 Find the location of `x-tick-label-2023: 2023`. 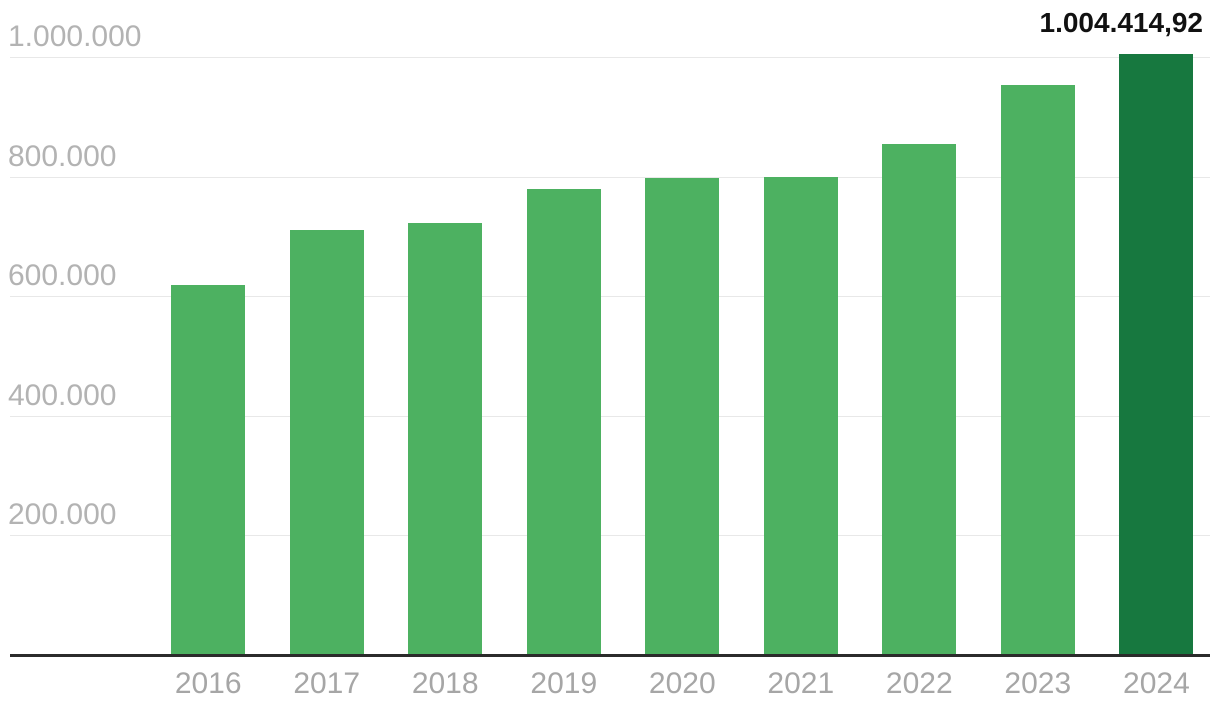

x-tick-label-2023: 2023 is located at coordinates (1038, 683).